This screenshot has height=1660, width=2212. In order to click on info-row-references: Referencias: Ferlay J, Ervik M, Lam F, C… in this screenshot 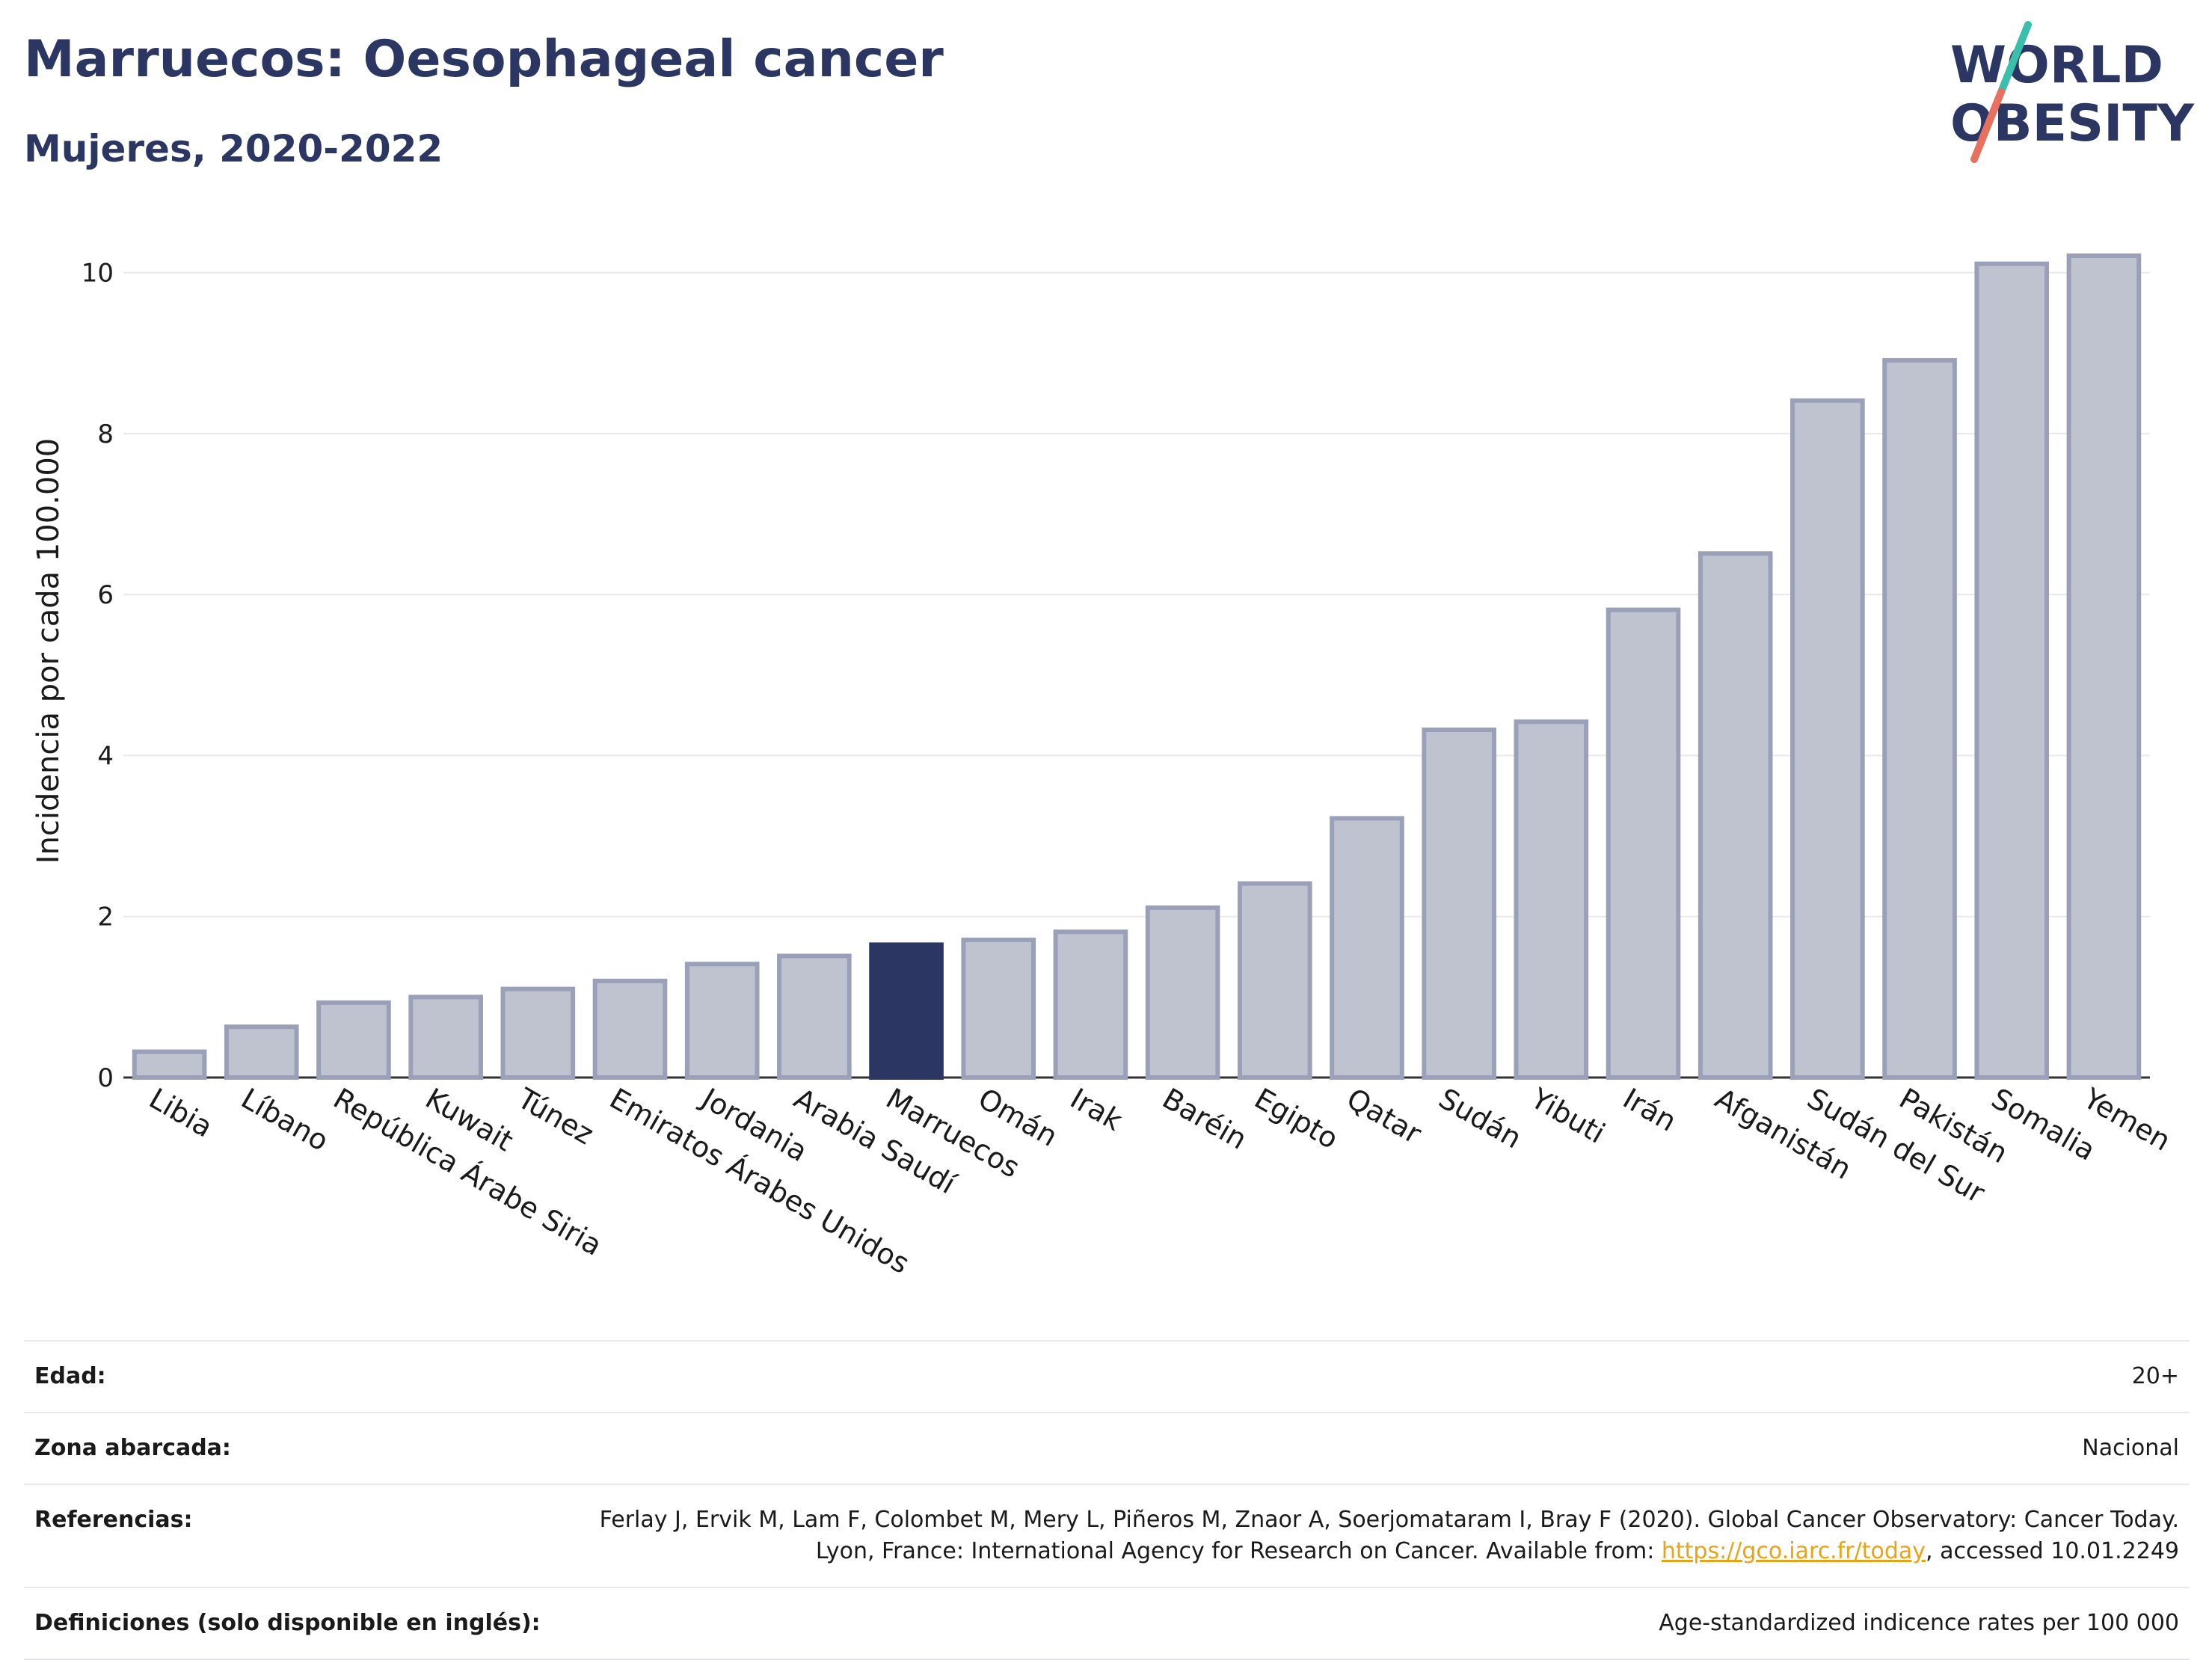, I will do `click(1107, 1535)`.